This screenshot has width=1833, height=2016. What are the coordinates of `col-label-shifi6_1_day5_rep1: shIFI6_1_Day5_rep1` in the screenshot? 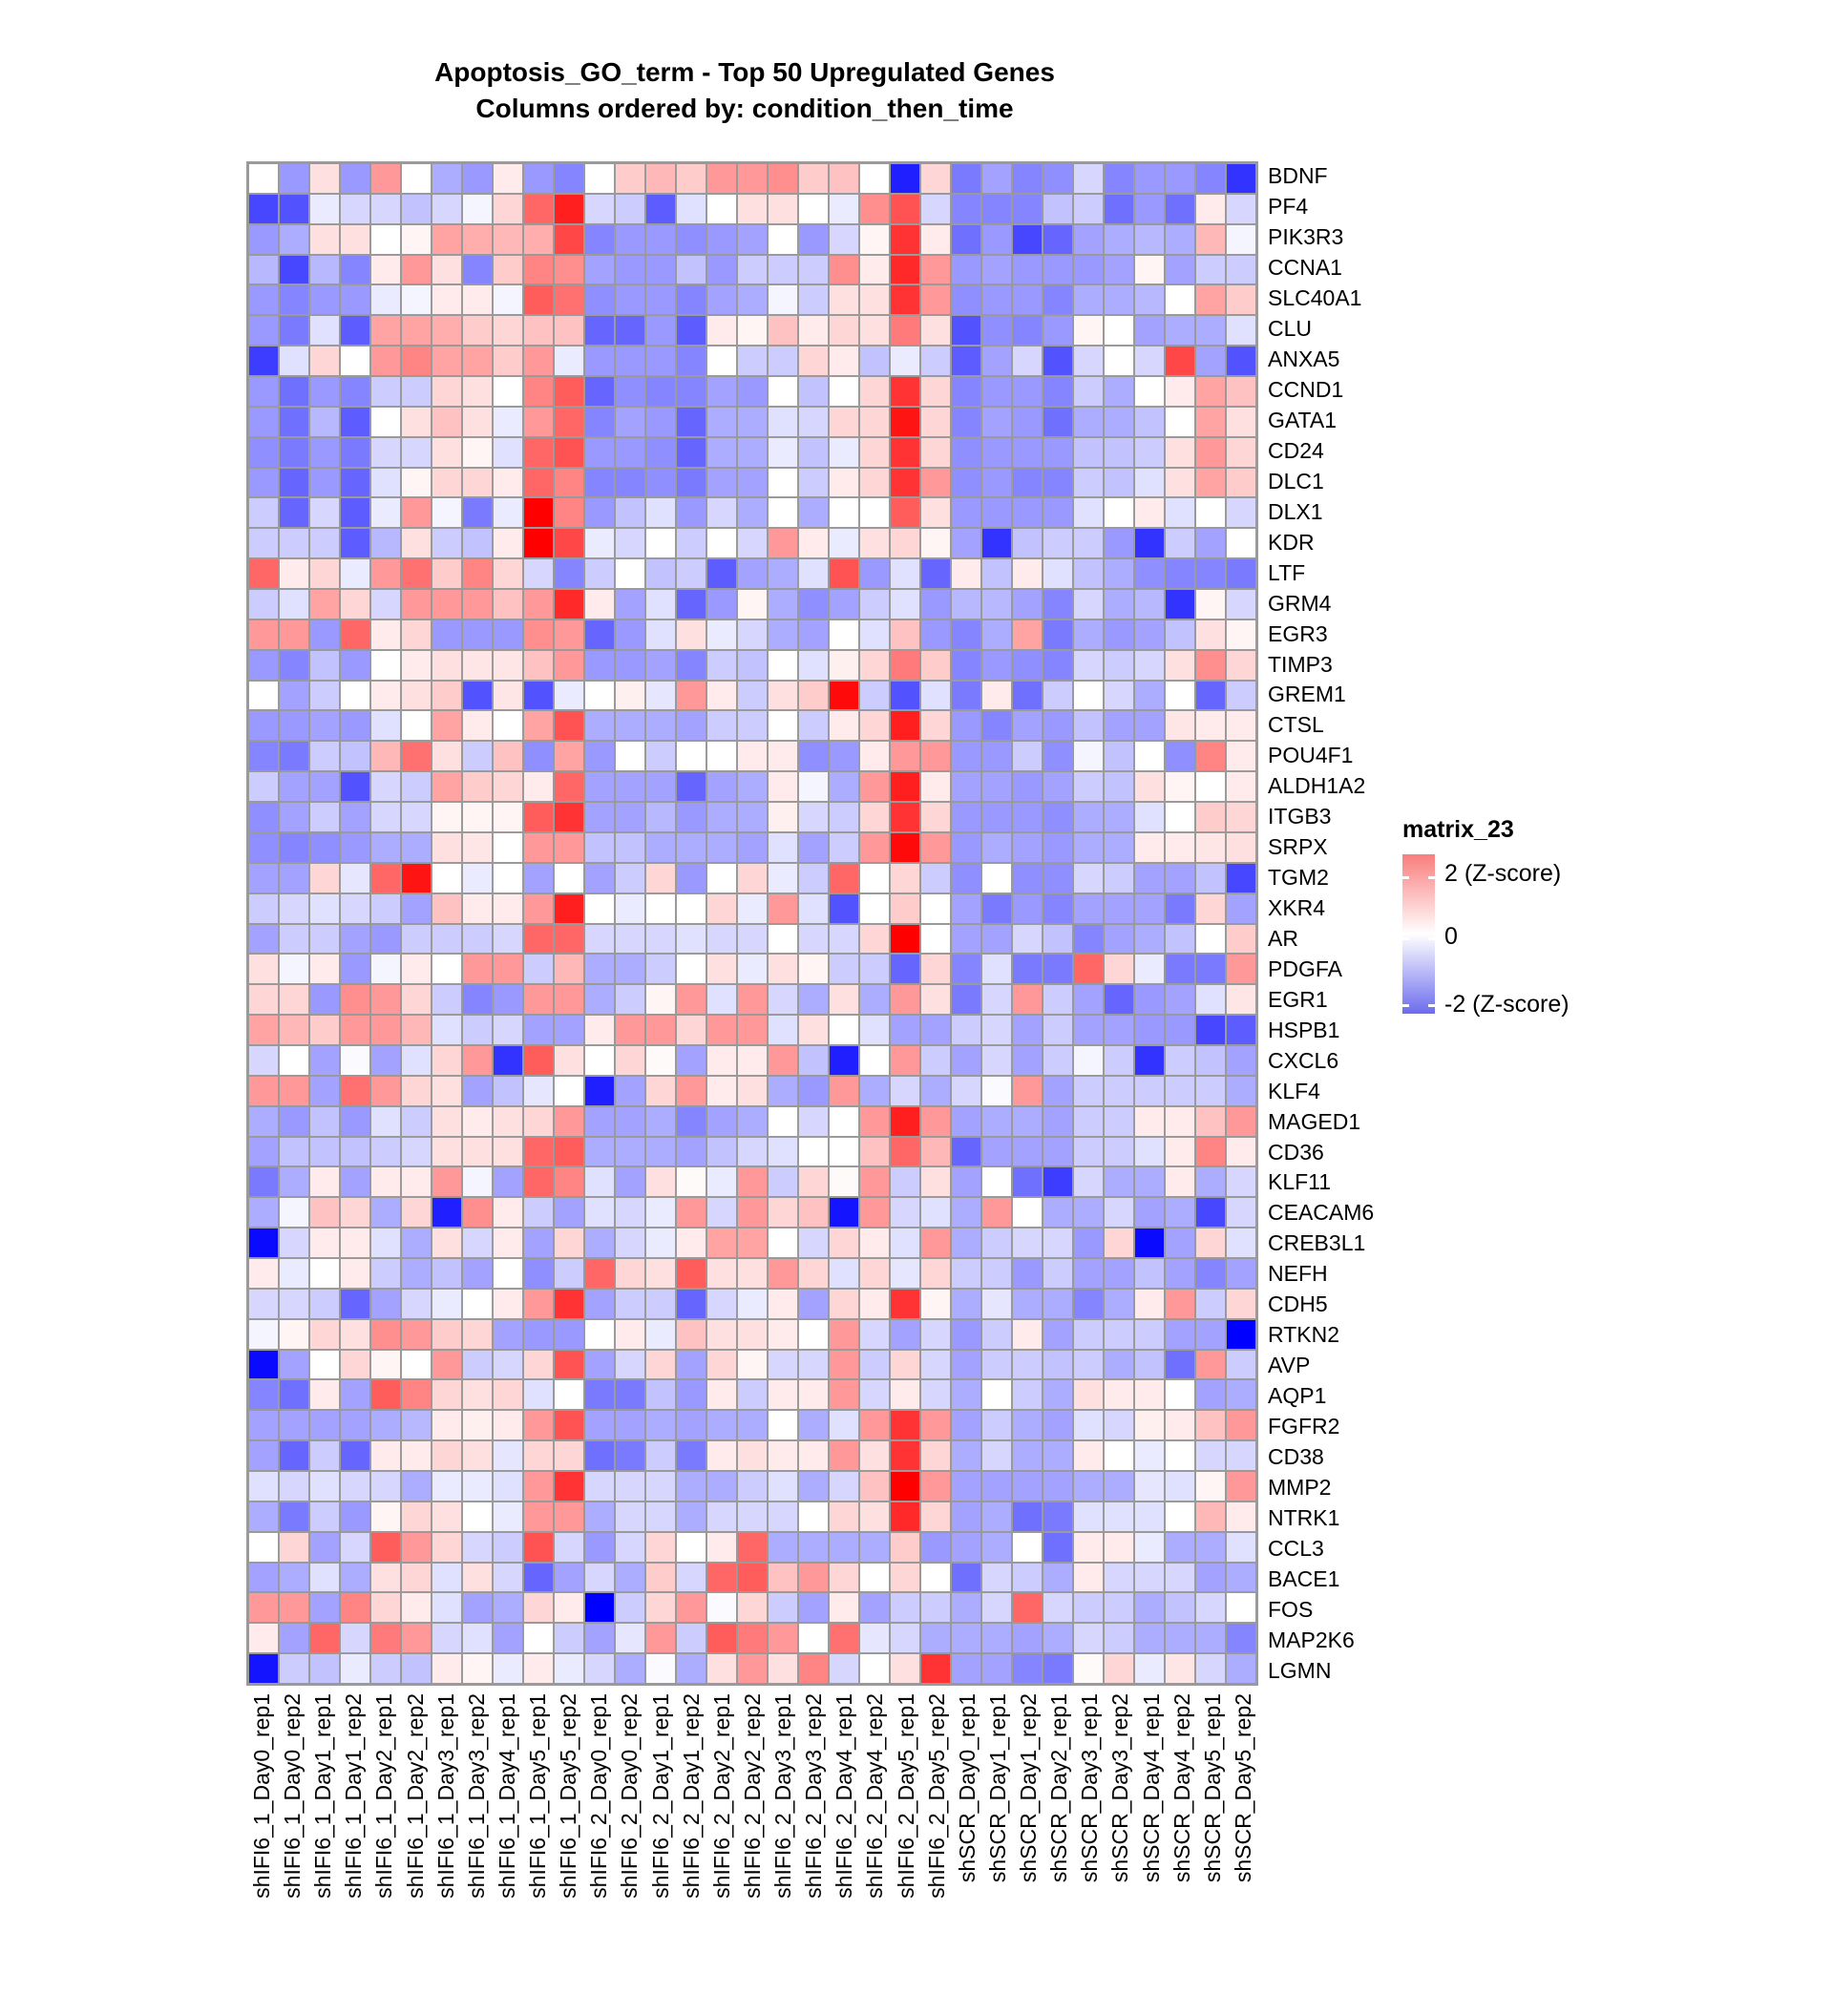 It's located at (538, 1796).